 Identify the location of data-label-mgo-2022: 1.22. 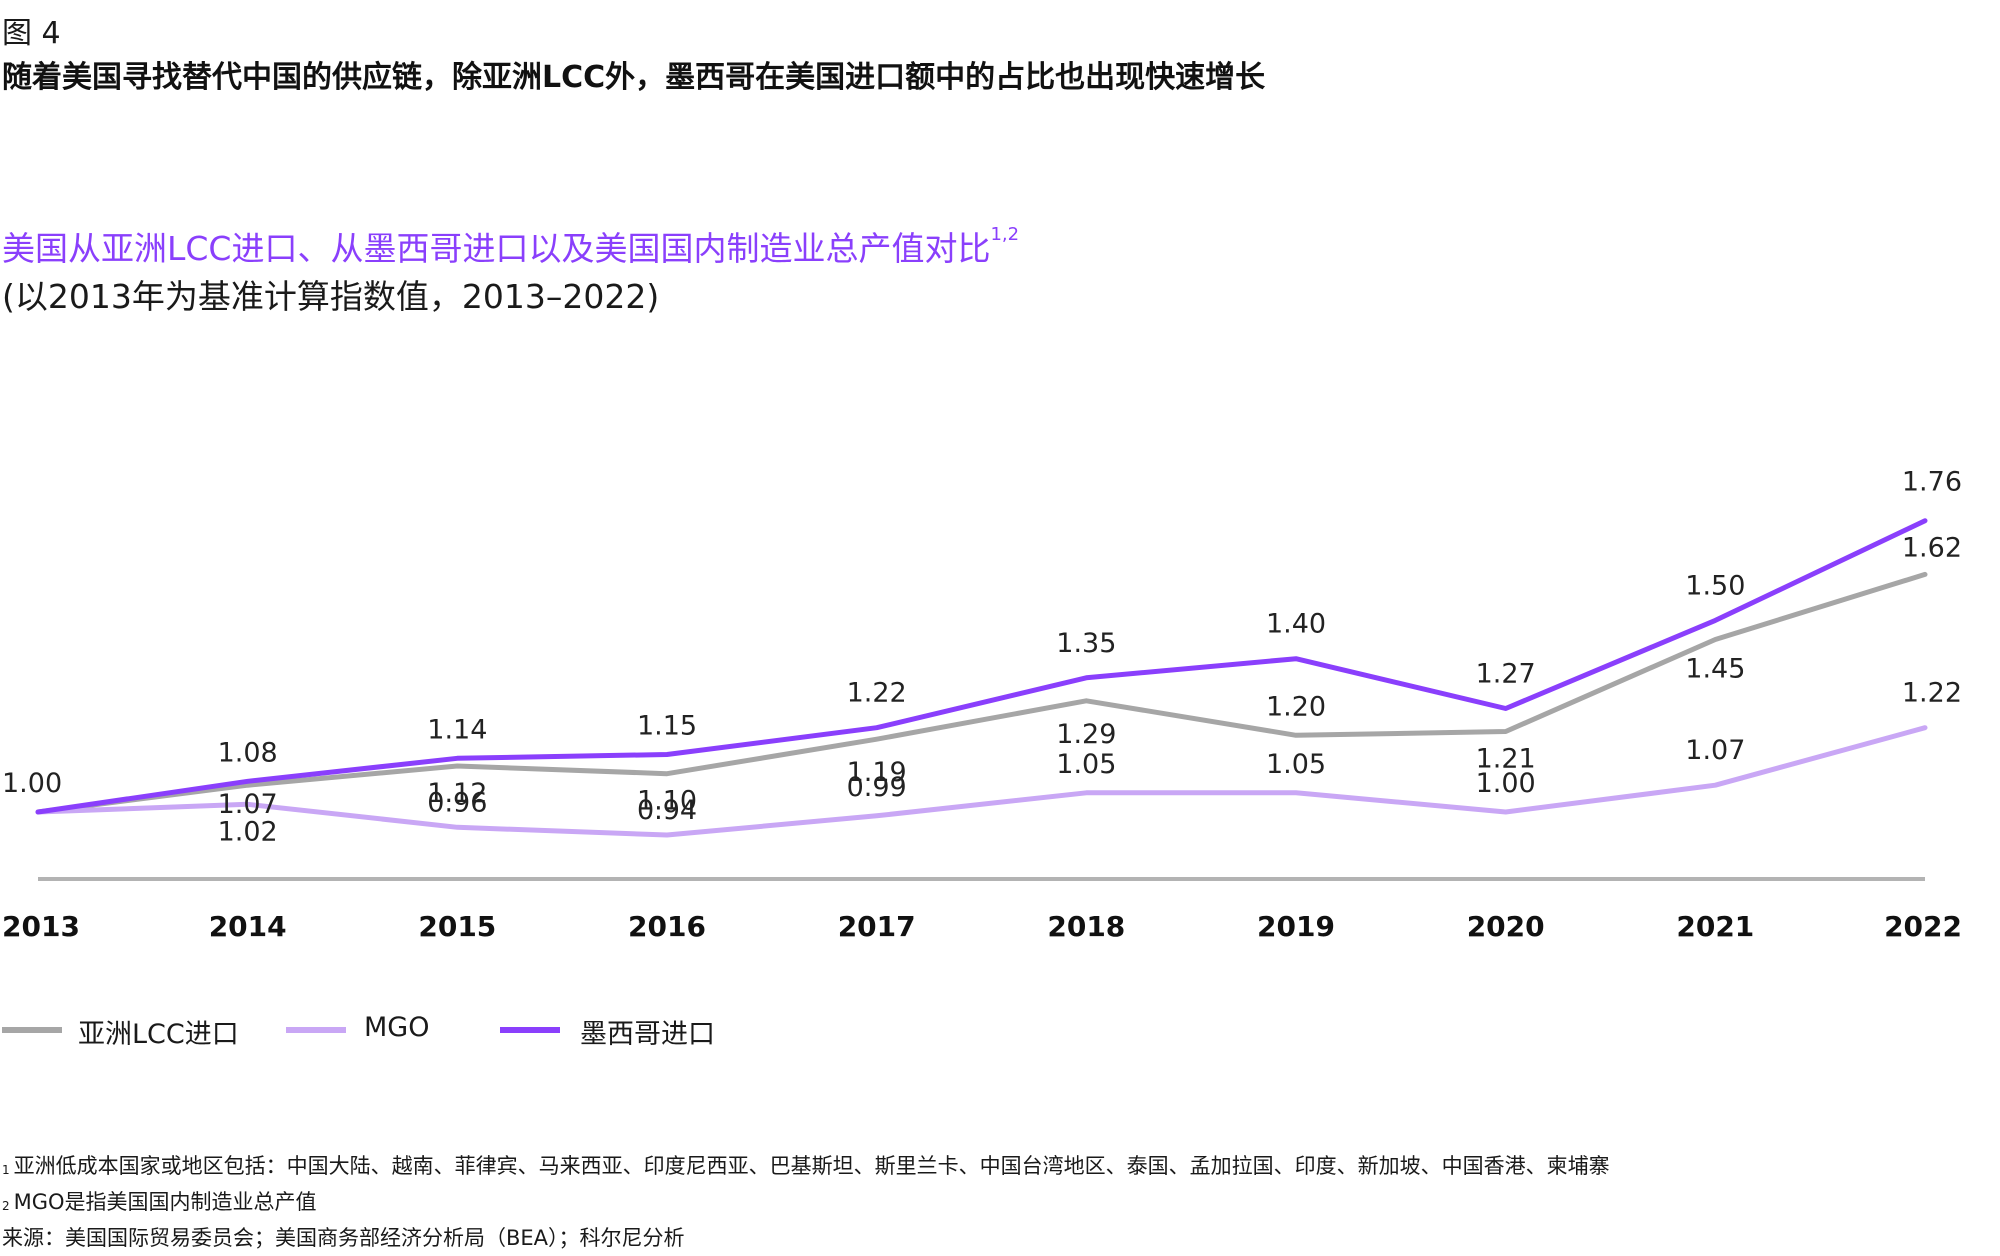
(1932, 693).